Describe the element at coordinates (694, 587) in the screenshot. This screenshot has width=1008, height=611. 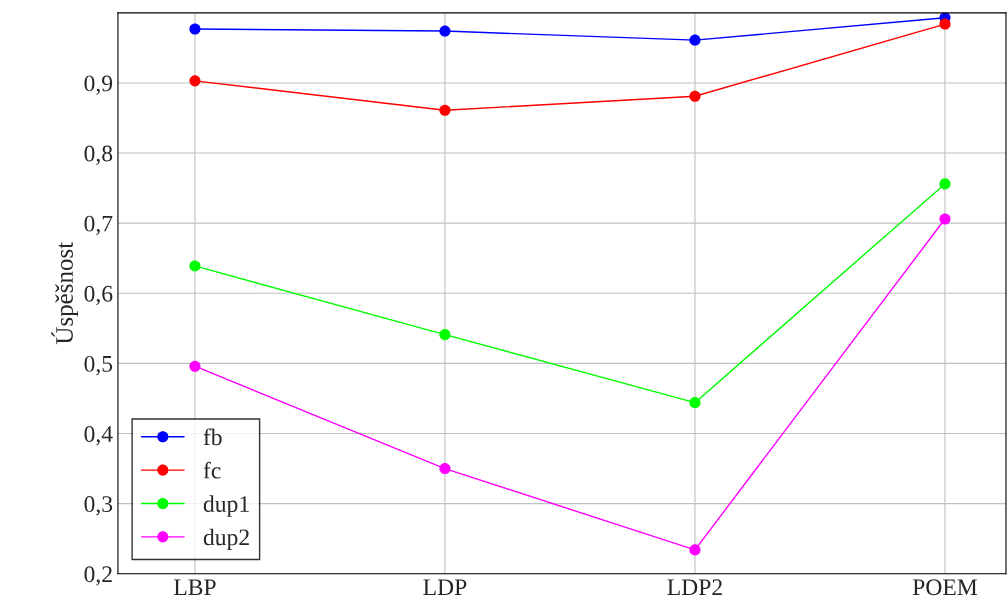
I see `x-tick-label: LDP2` at that location.